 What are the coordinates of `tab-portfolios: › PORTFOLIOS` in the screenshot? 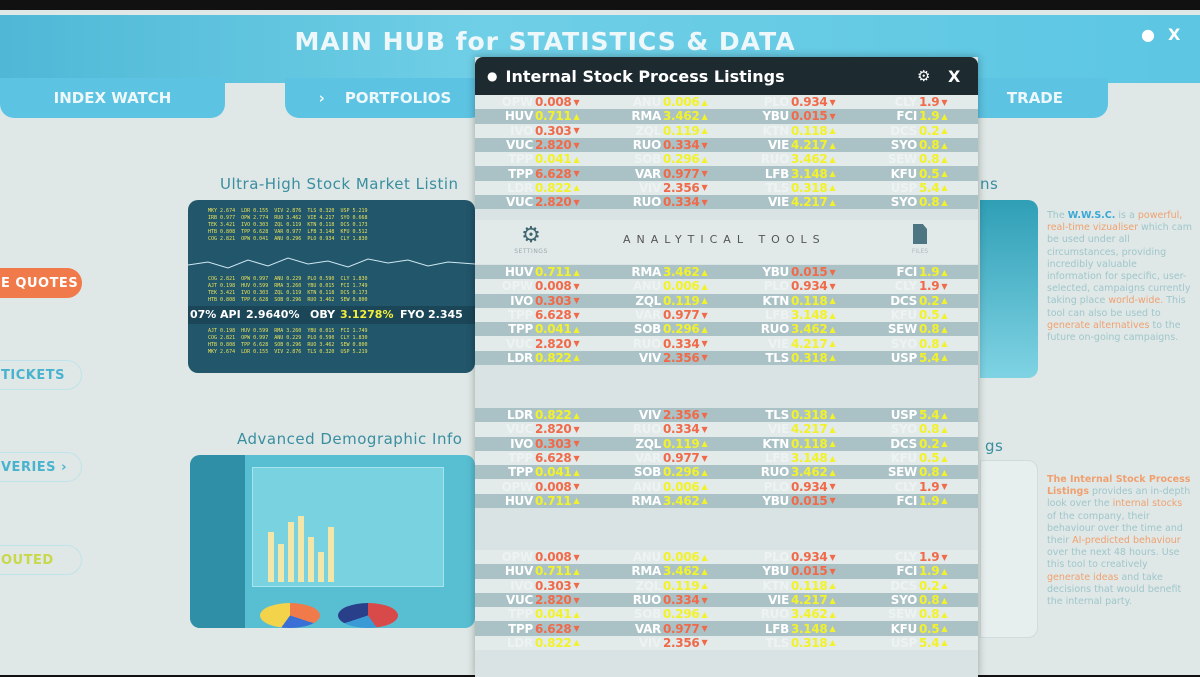 It's located at (385, 98).